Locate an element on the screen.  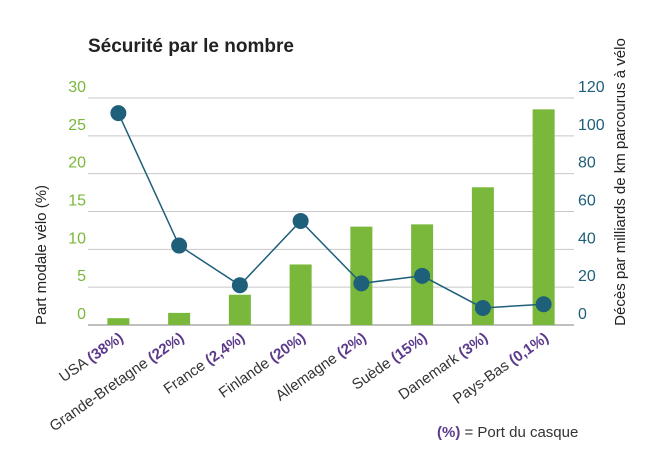
helmet-percentage: (3%) is located at coordinates (473, 345).